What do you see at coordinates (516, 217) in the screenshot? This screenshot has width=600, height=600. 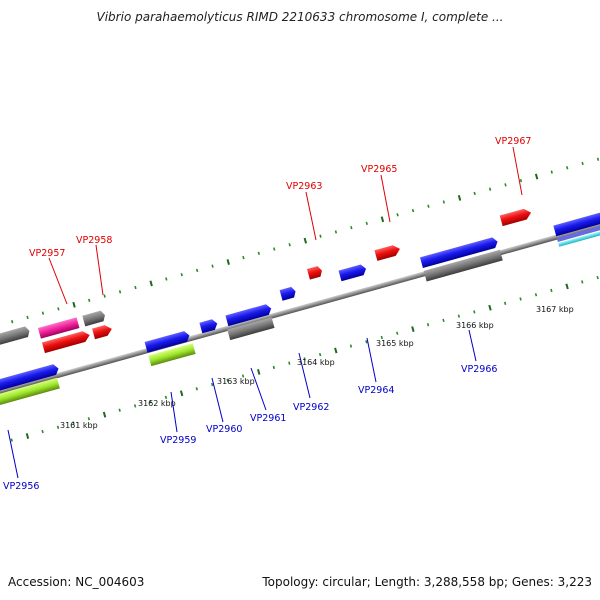 I see `gene-feature-vp2967` at bounding box center [516, 217].